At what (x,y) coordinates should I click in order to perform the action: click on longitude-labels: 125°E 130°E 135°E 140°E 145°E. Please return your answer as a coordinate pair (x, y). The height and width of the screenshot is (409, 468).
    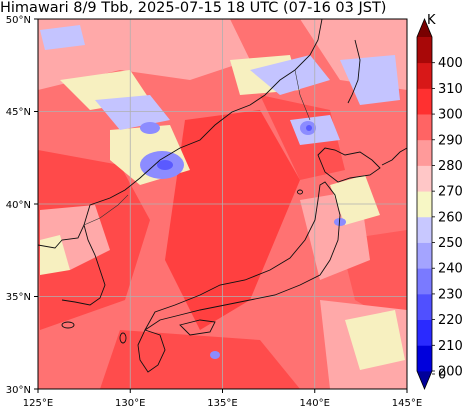
    Looking at the image, I should click on (222, 403).